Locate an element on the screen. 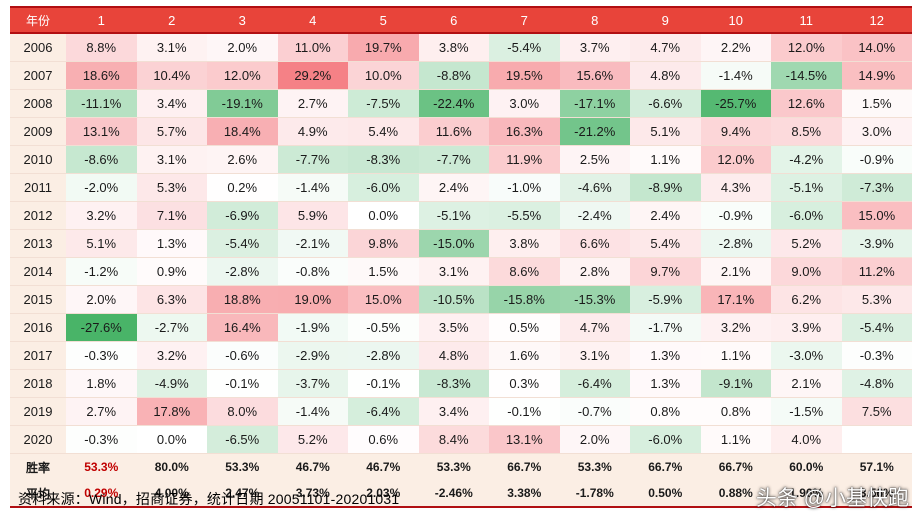  return-cell: 9.7% is located at coordinates (665, 271).